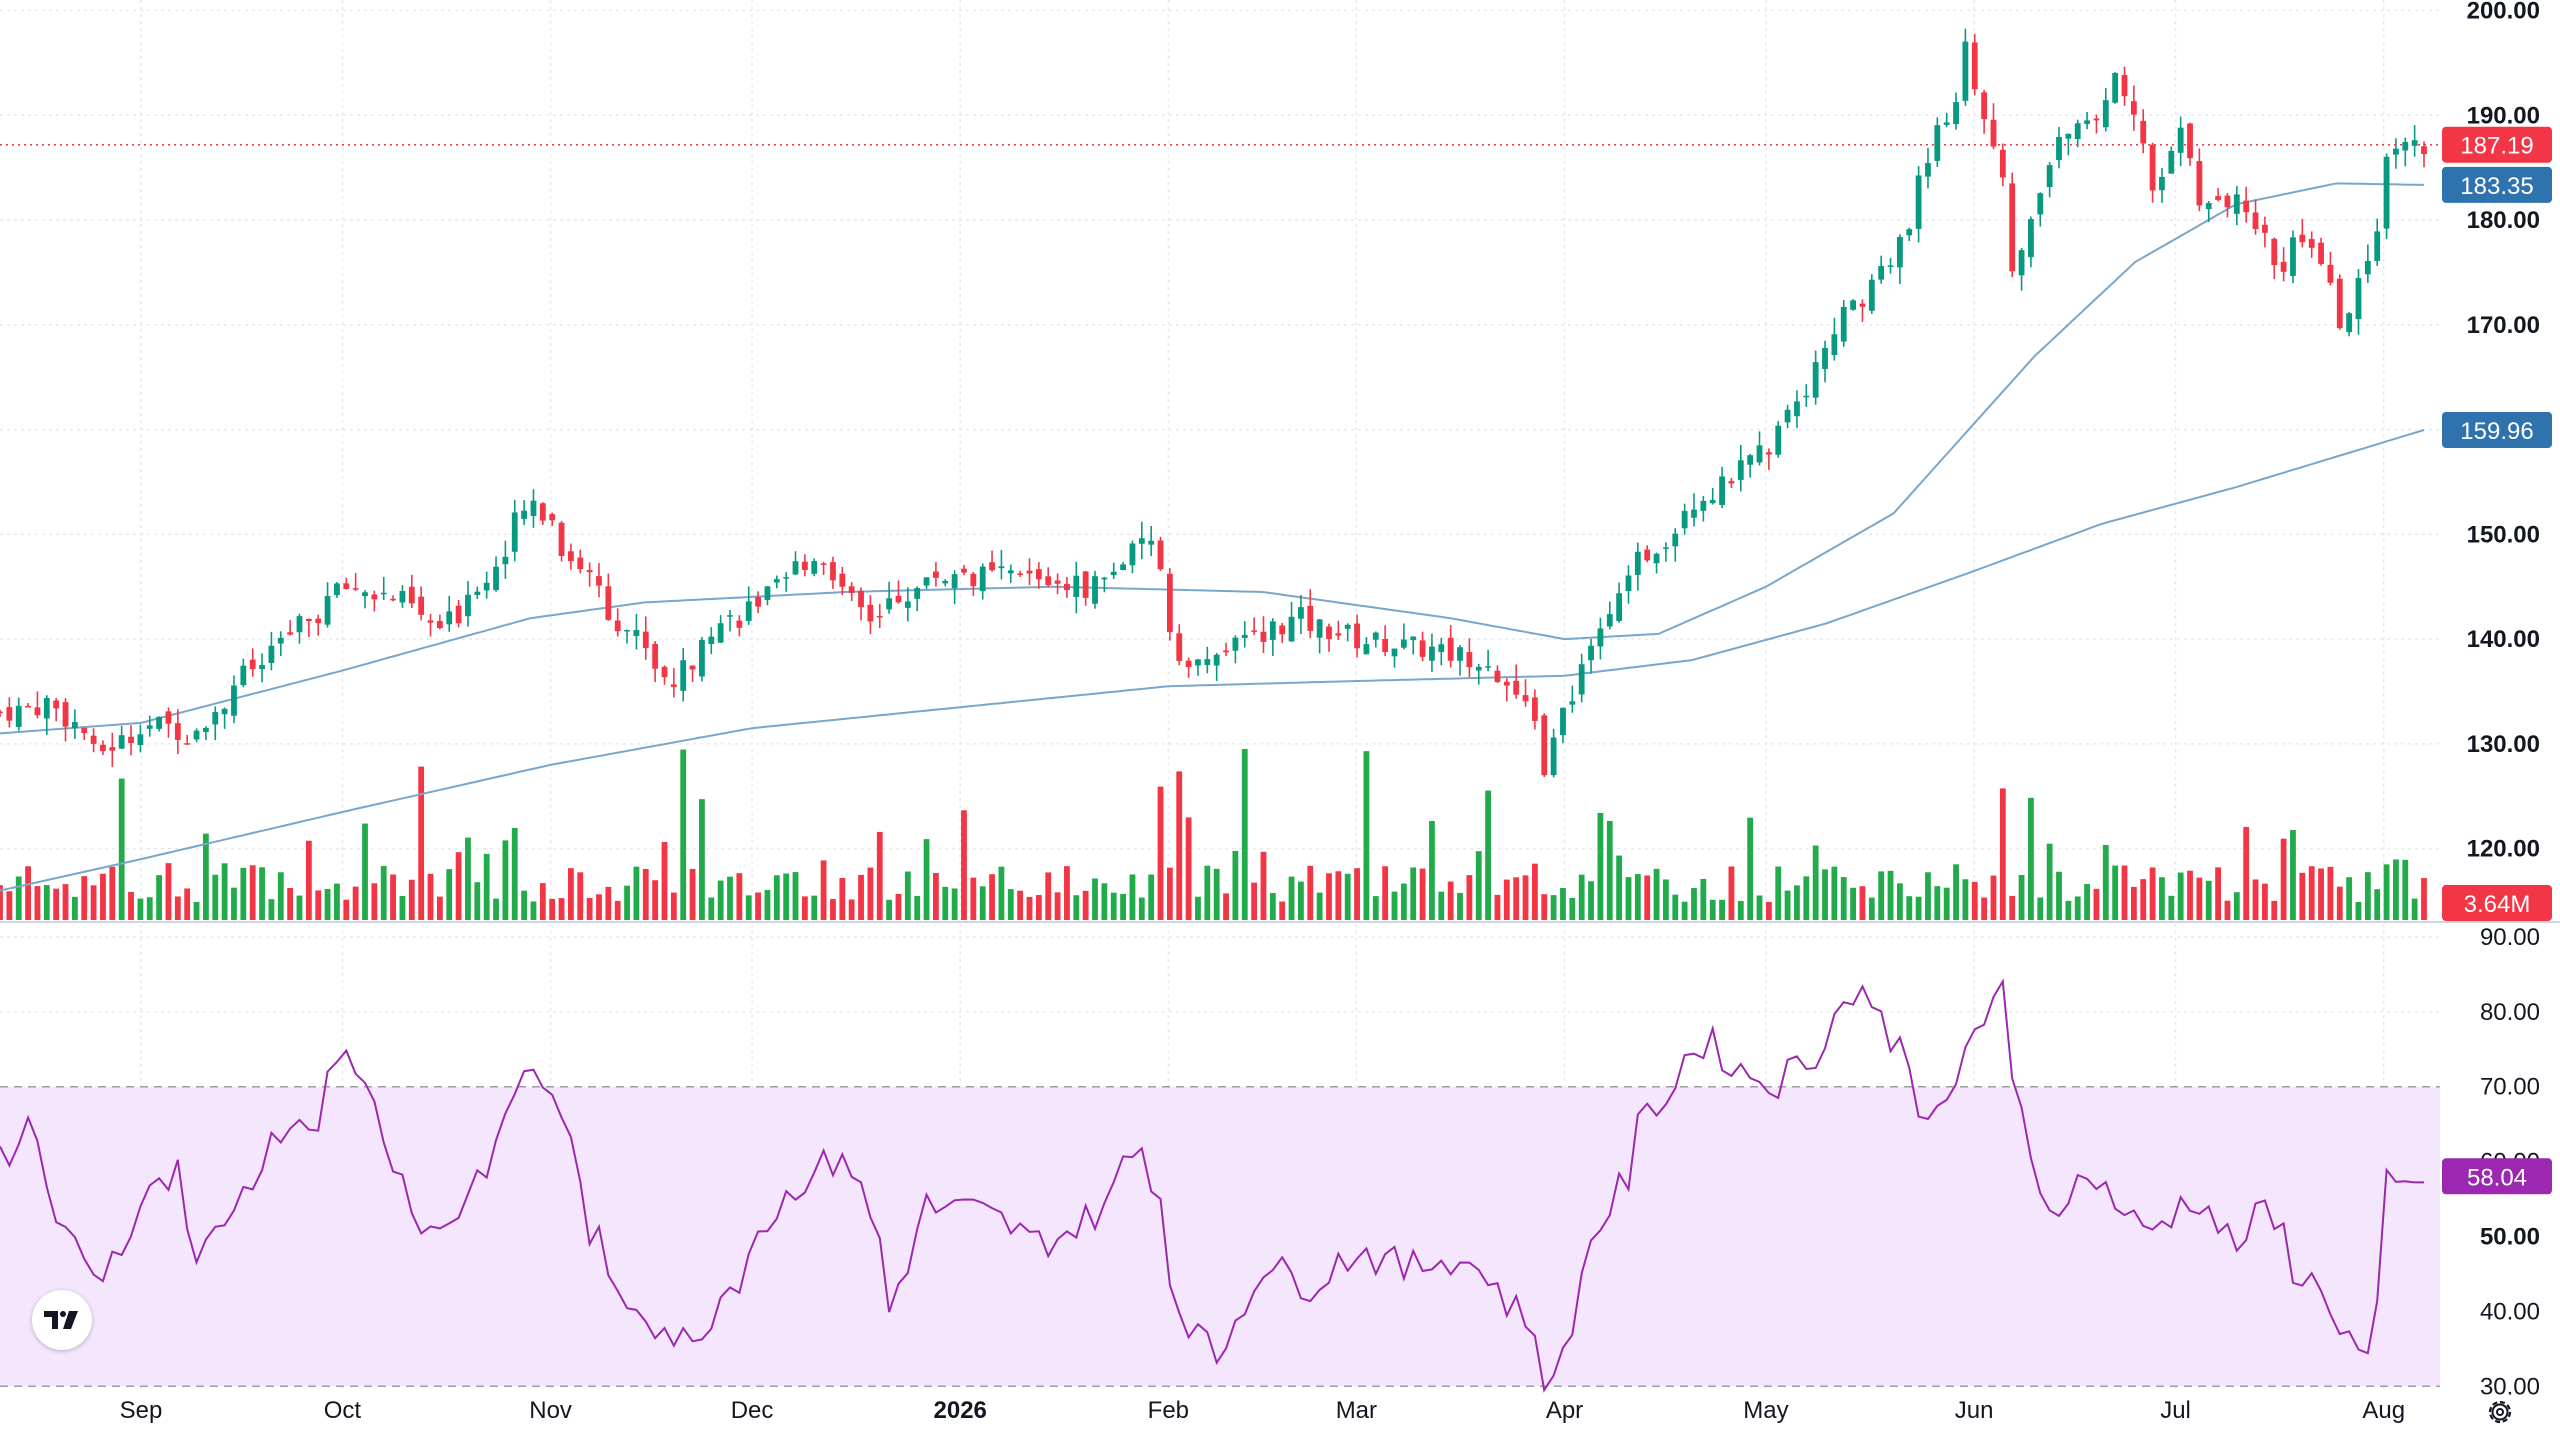 This screenshot has width=2560, height=1445. I want to click on volume-layer, so click(1213, 834).